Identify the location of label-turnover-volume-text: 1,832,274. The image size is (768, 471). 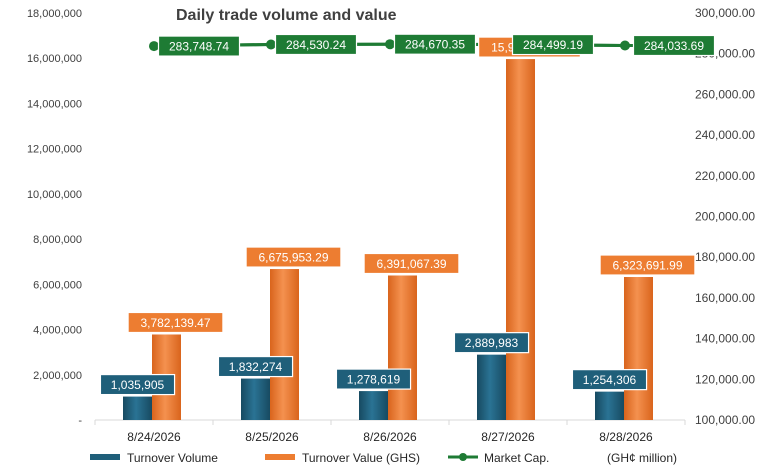
(256, 367).